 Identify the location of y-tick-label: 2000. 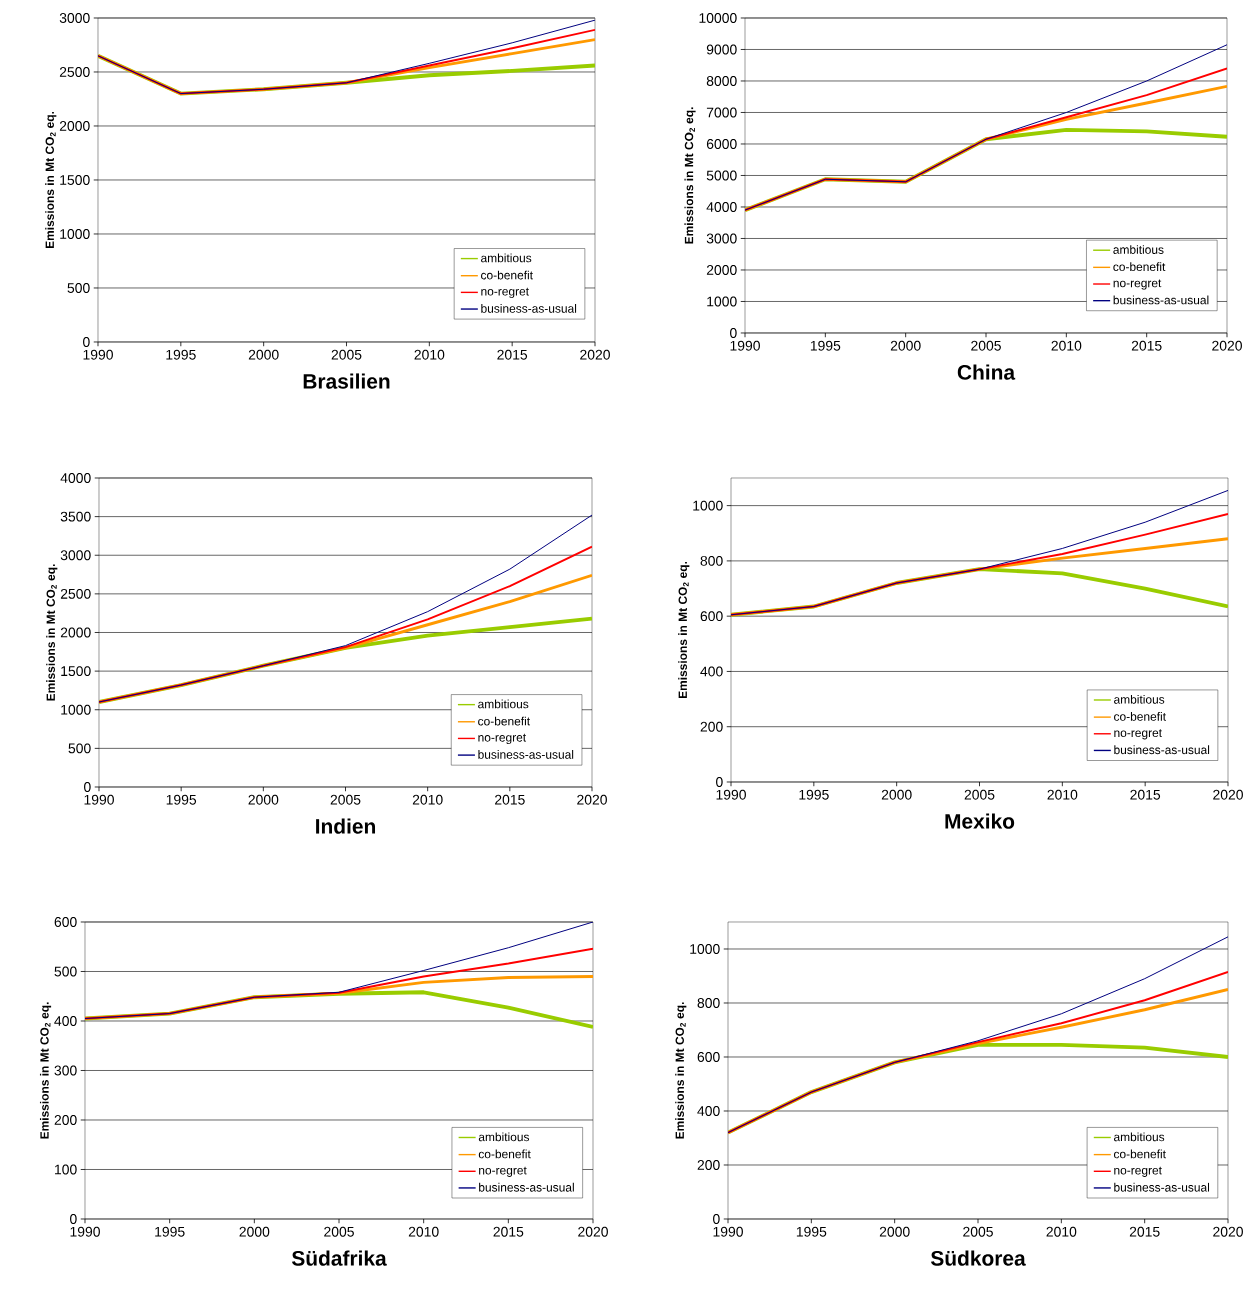
(721, 270).